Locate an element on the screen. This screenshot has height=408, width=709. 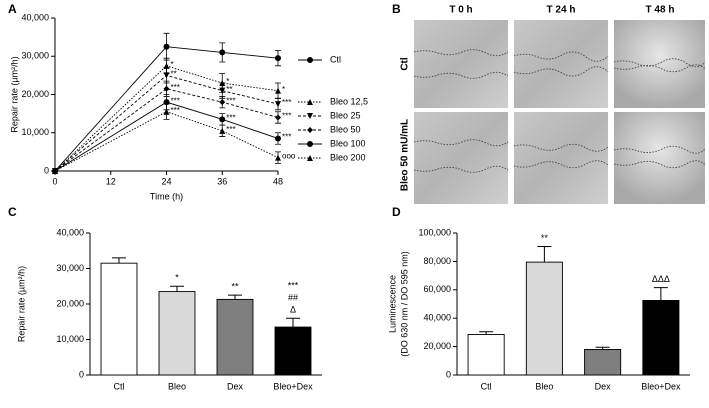
x-tick-label: 12 is located at coordinates (111, 181).